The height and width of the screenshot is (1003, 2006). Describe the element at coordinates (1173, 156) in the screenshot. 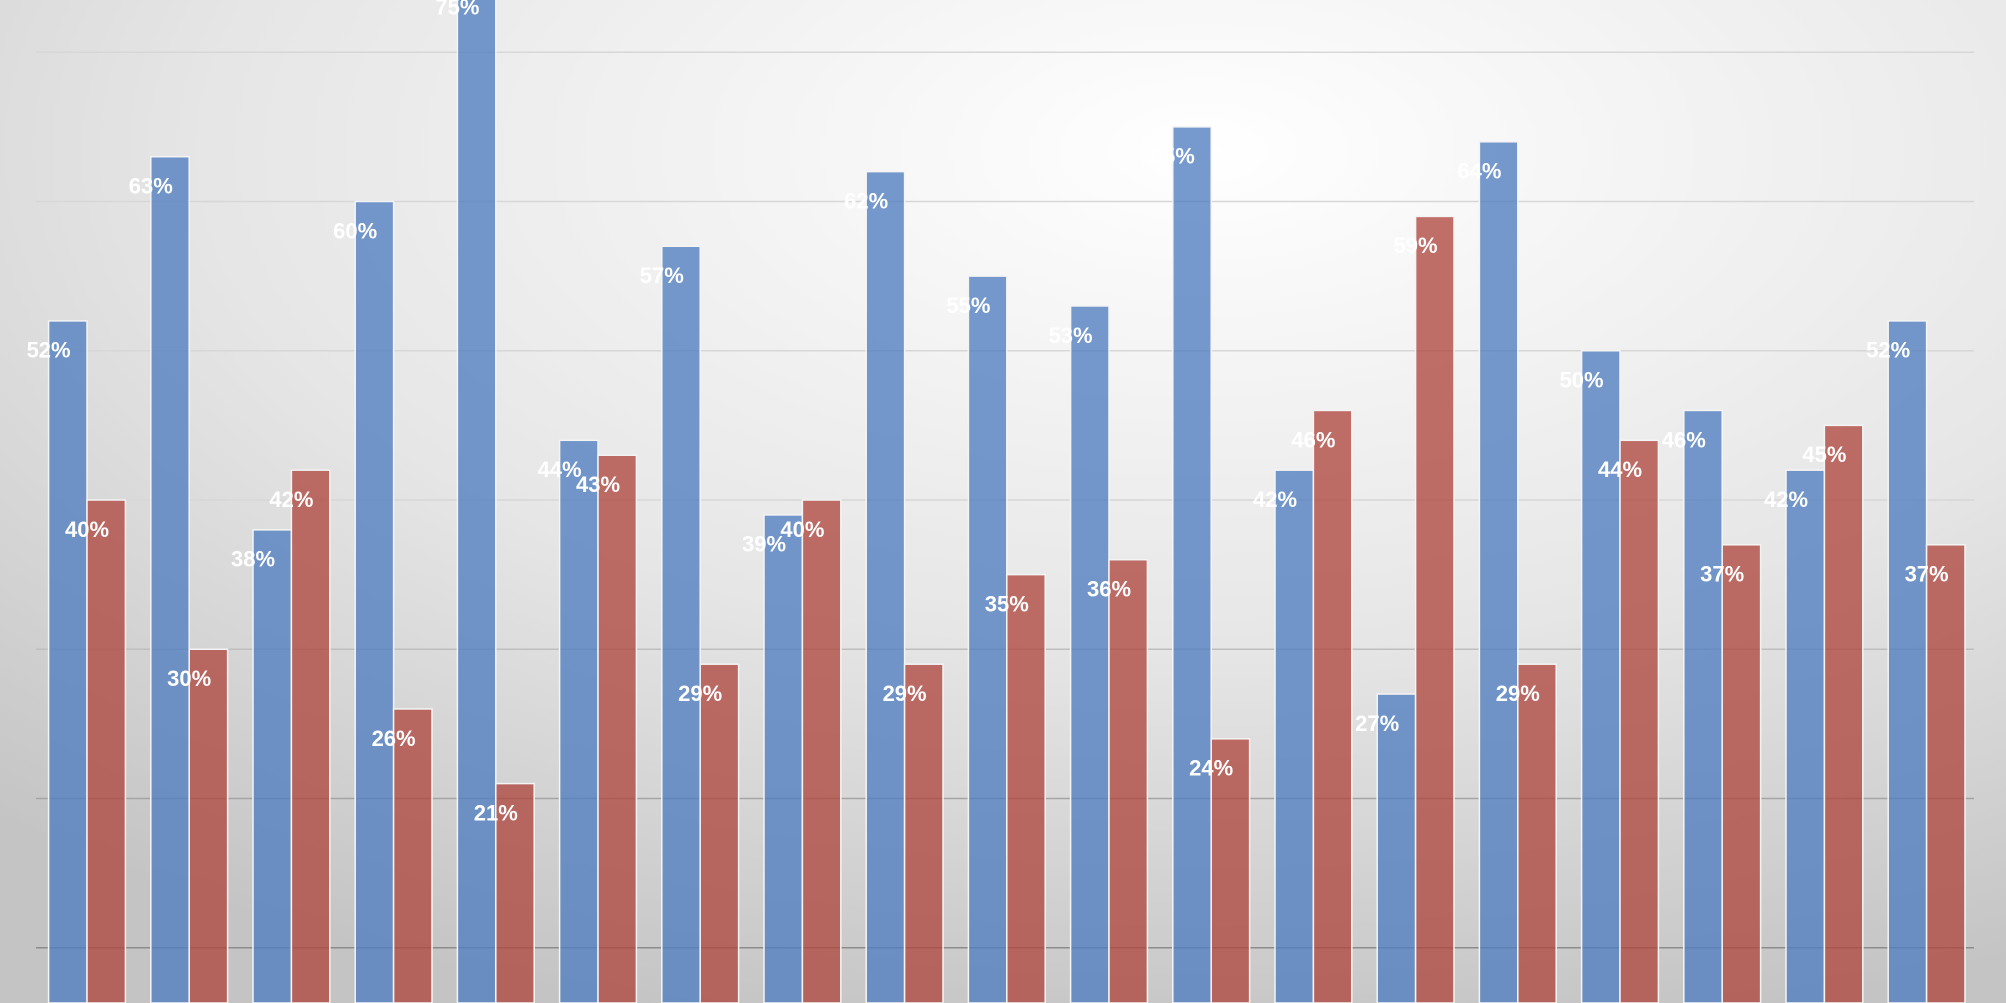

I see `data-label: 65%` at that location.